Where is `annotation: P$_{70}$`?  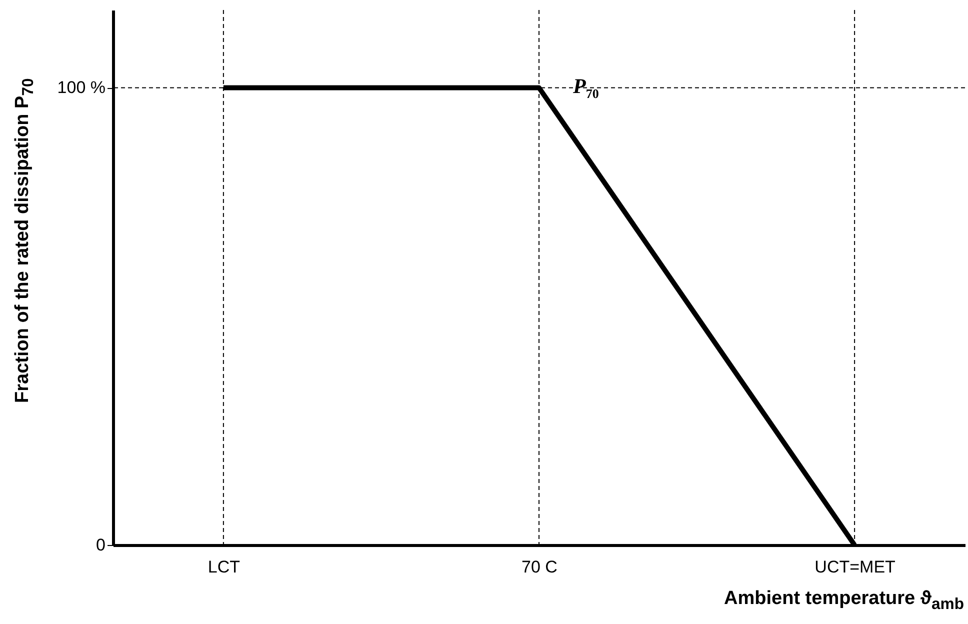
annotation: P$_{70}$ is located at coordinates (586, 88).